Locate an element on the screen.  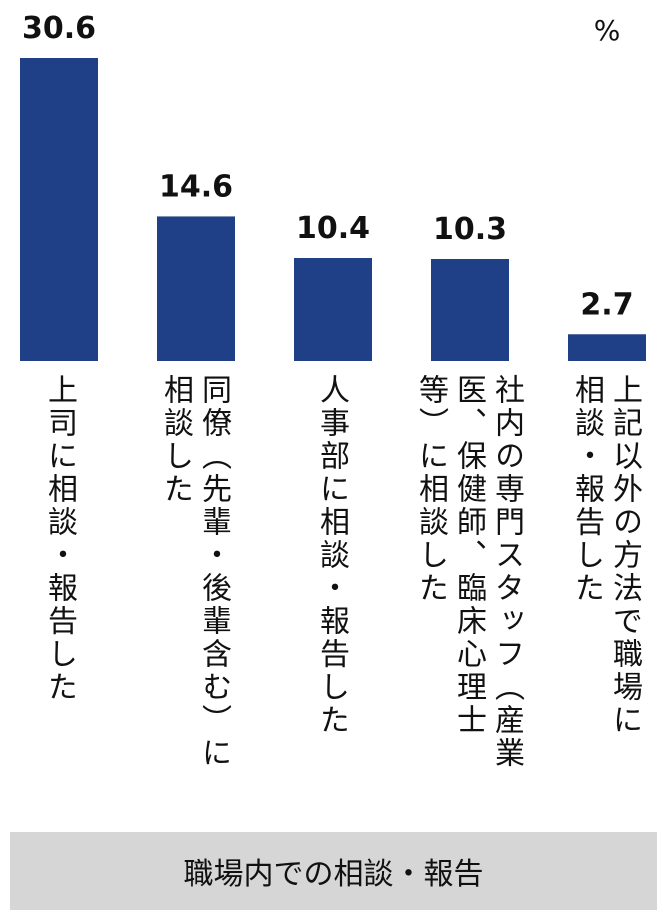
category-label-3: 社内の専門スタッフ（産業 医、保健師、臨床心理士 等）に相談した is located at coordinates (468, 572).